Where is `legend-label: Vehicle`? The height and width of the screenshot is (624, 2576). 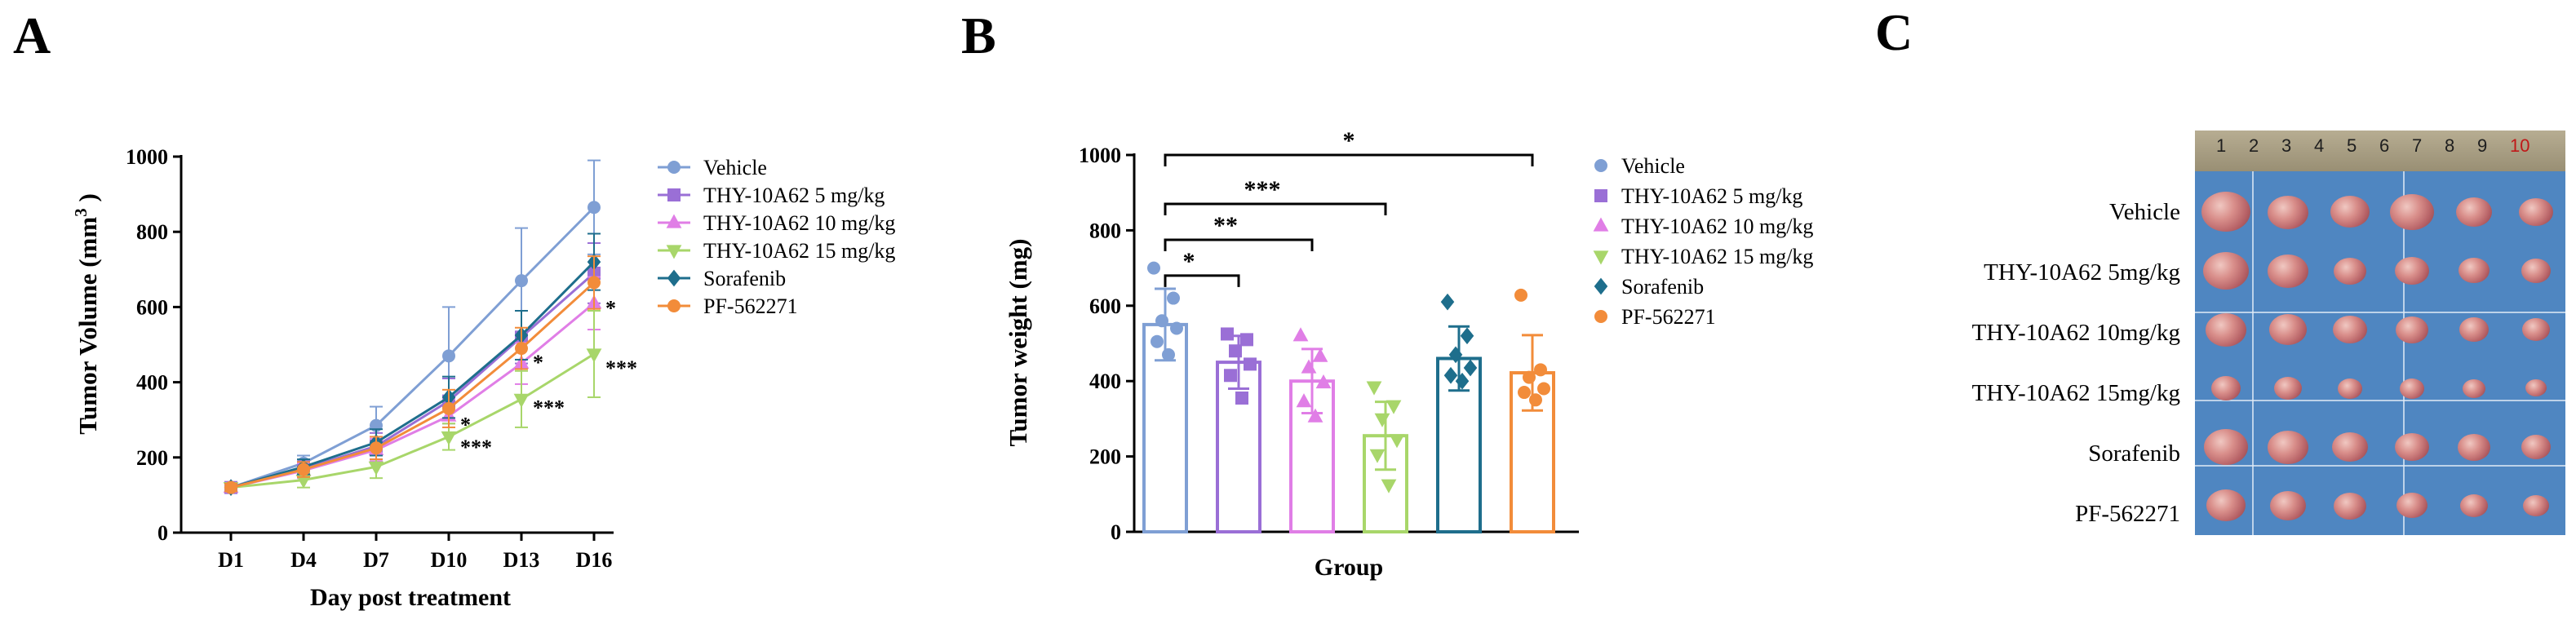 legend-label: Vehicle is located at coordinates (1653, 166).